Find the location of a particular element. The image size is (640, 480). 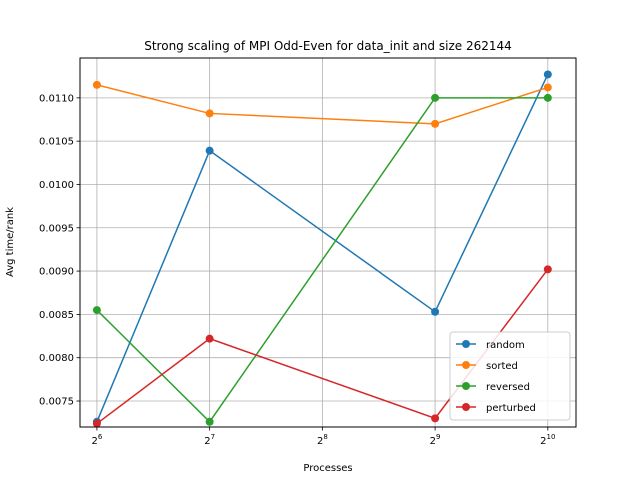

y-tick-label: 0.0110 is located at coordinates (56, 98).